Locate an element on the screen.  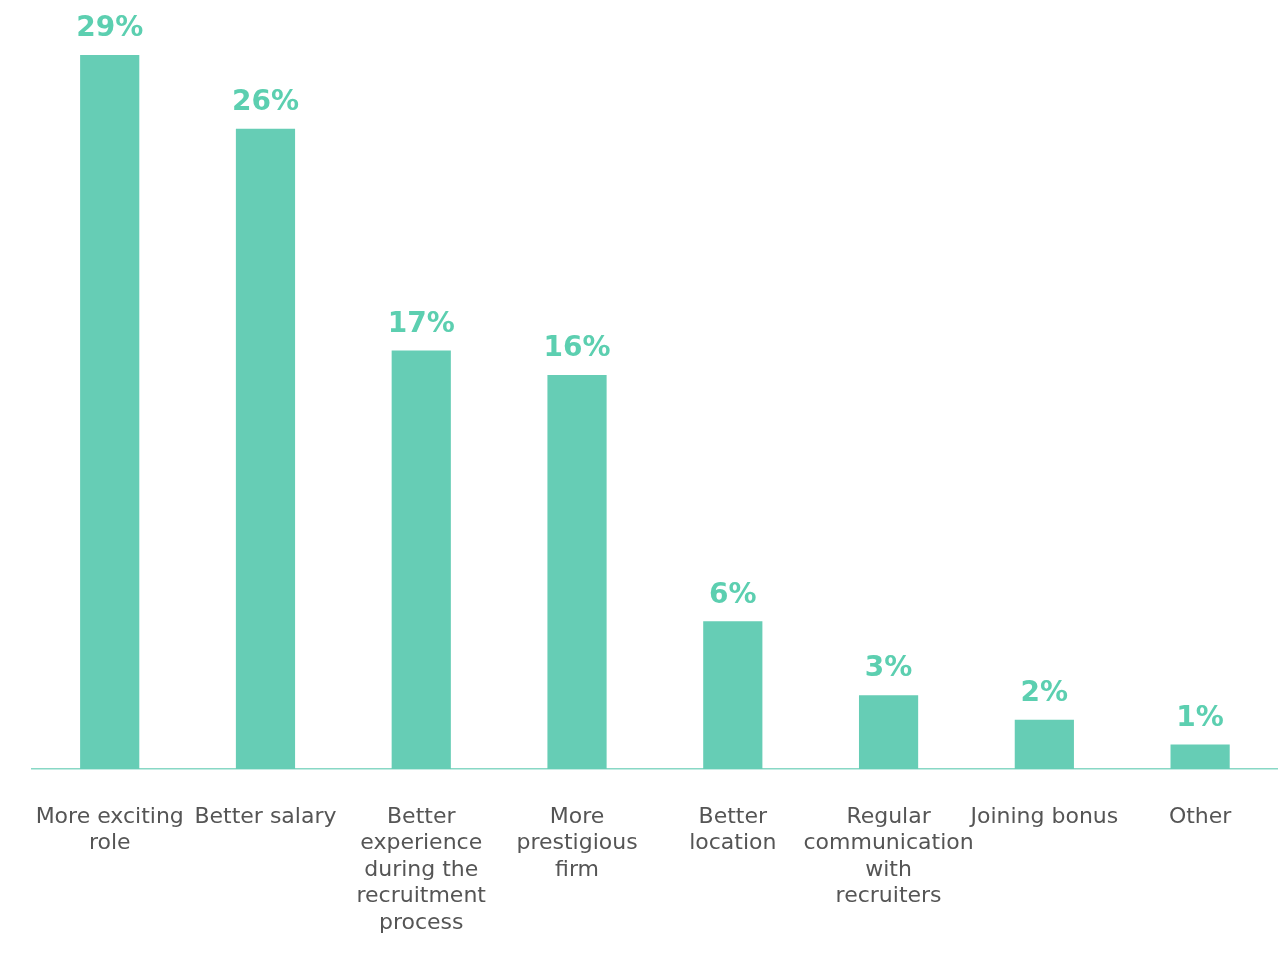
x-tick-label: Better location is located at coordinates (733, 828).